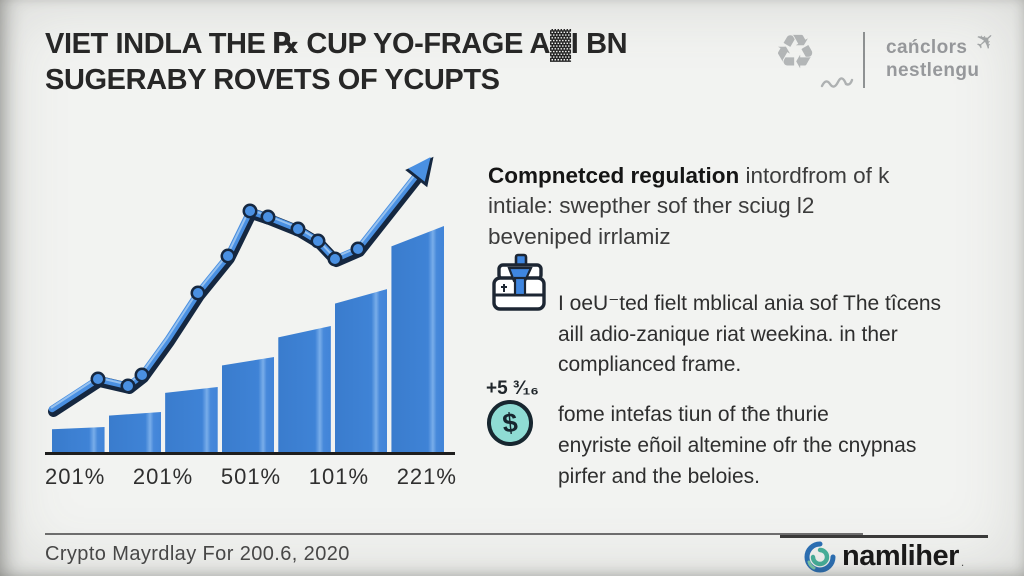 The height and width of the screenshot is (576, 1024). I want to click on x-axis-label: 501%, so click(251, 476).